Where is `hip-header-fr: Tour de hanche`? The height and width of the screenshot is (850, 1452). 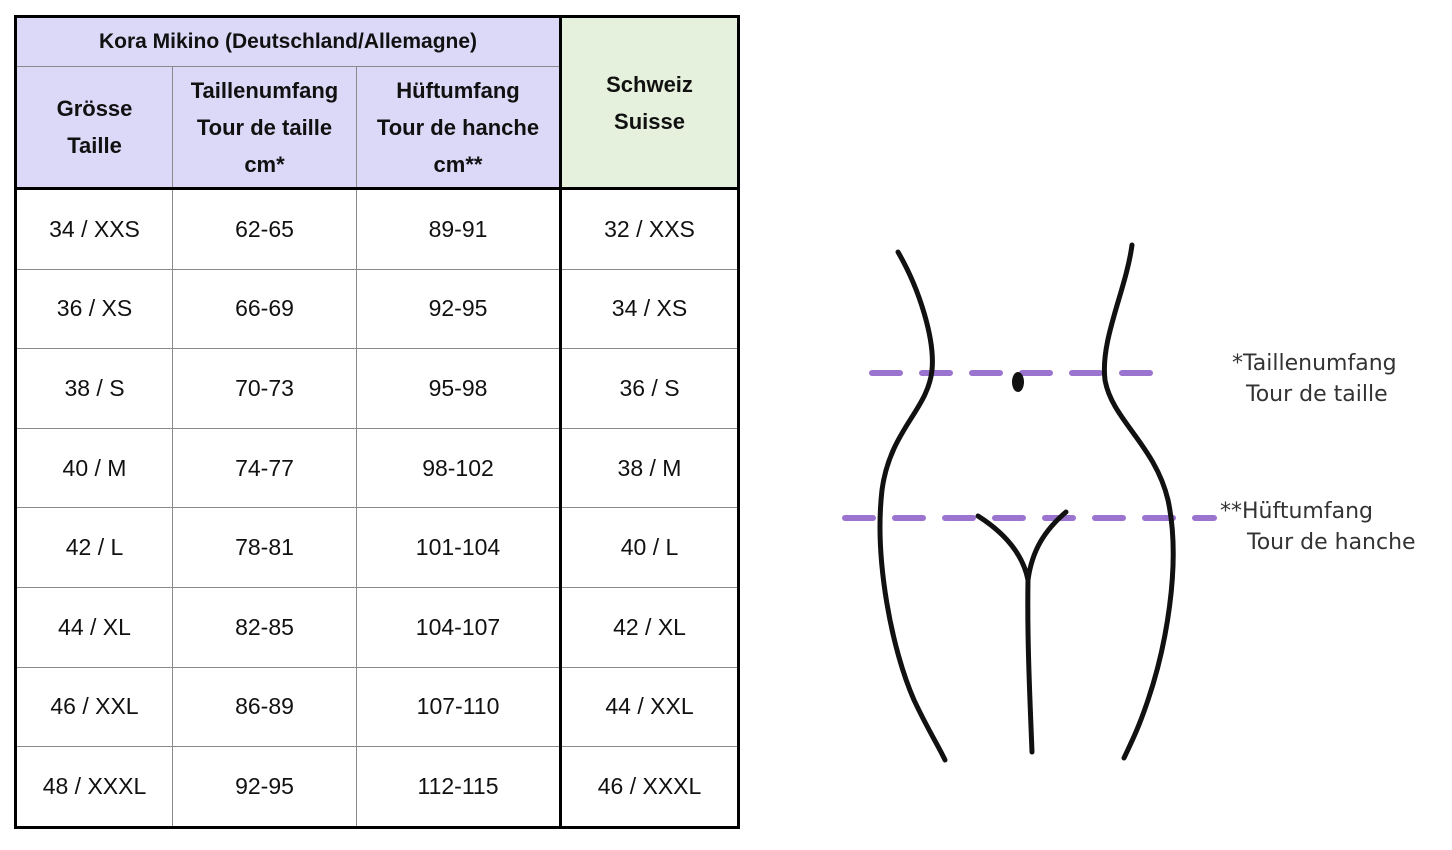 hip-header-fr: Tour de hanche is located at coordinates (458, 127).